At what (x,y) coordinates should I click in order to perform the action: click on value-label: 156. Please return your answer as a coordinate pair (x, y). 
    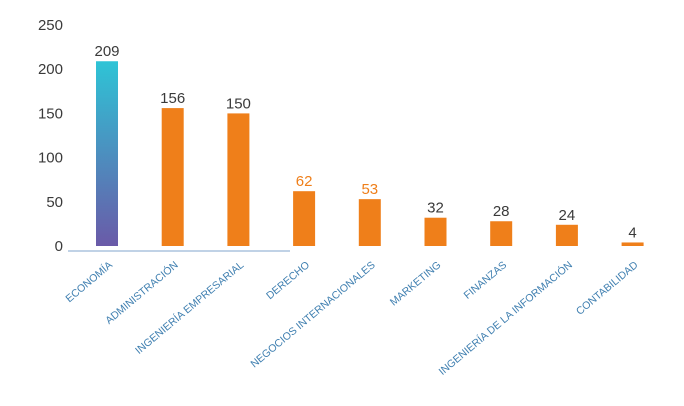
    Looking at the image, I should click on (172, 98).